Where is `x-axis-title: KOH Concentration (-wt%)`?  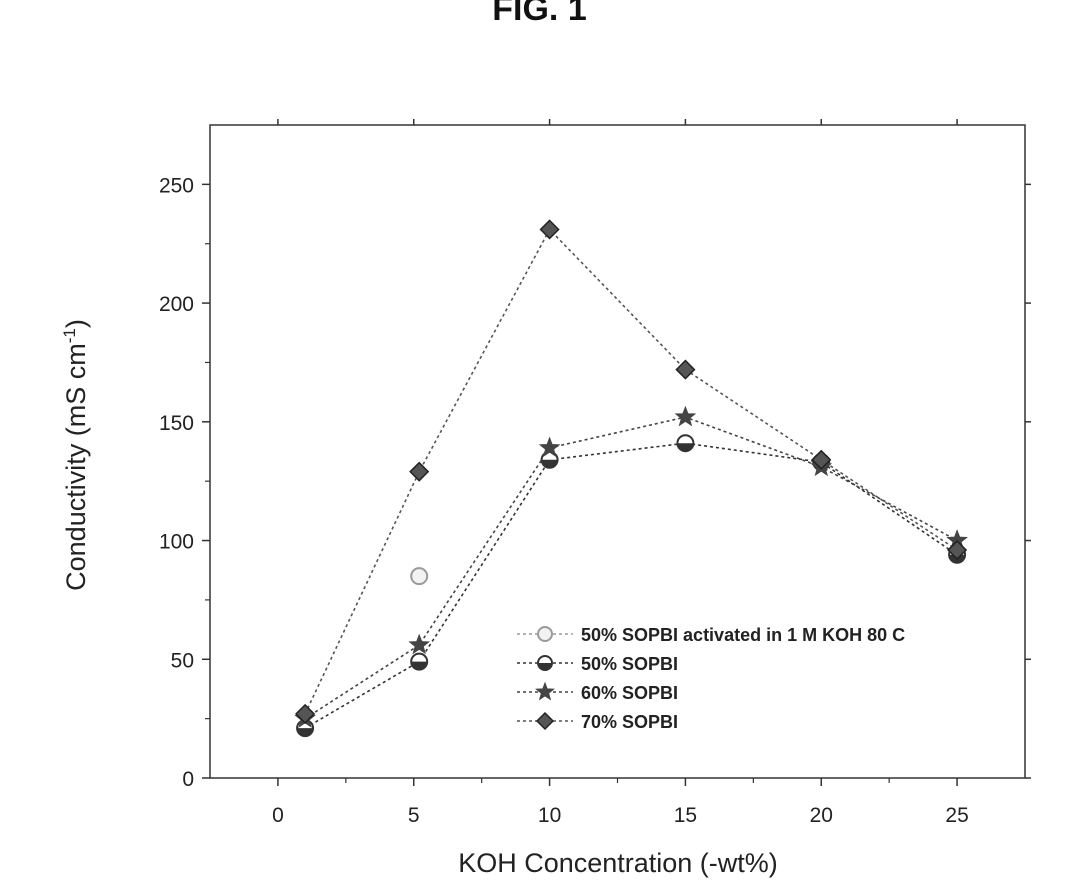
x-axis-title: KOH Concentration (-wt%) is located at coordinates (618, 863).